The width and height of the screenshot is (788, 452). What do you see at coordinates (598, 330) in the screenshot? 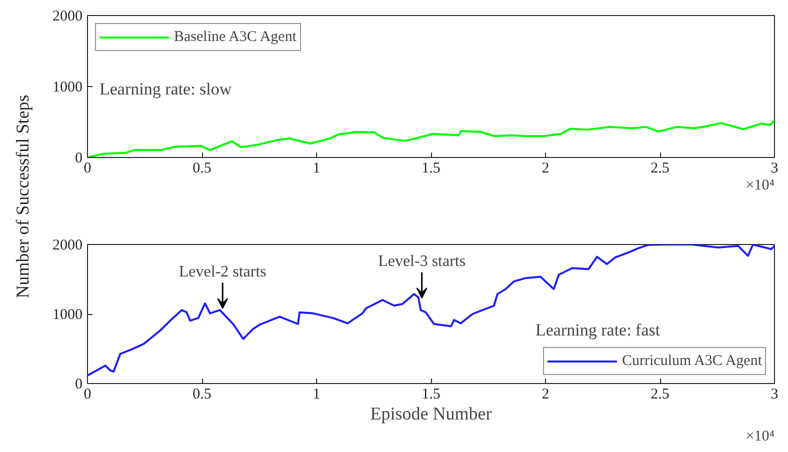
I see `annotation: Learning rate: fast` at bounding box center [598, 330].